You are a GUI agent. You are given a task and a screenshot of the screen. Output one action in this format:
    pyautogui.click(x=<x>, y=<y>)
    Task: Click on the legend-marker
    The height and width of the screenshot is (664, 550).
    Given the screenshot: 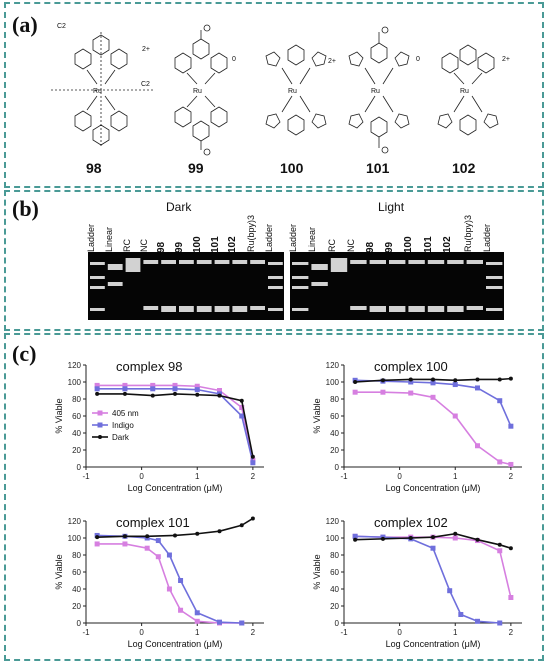 What is the action you would take?
    pyautogui.click(x=100, y=413)
    